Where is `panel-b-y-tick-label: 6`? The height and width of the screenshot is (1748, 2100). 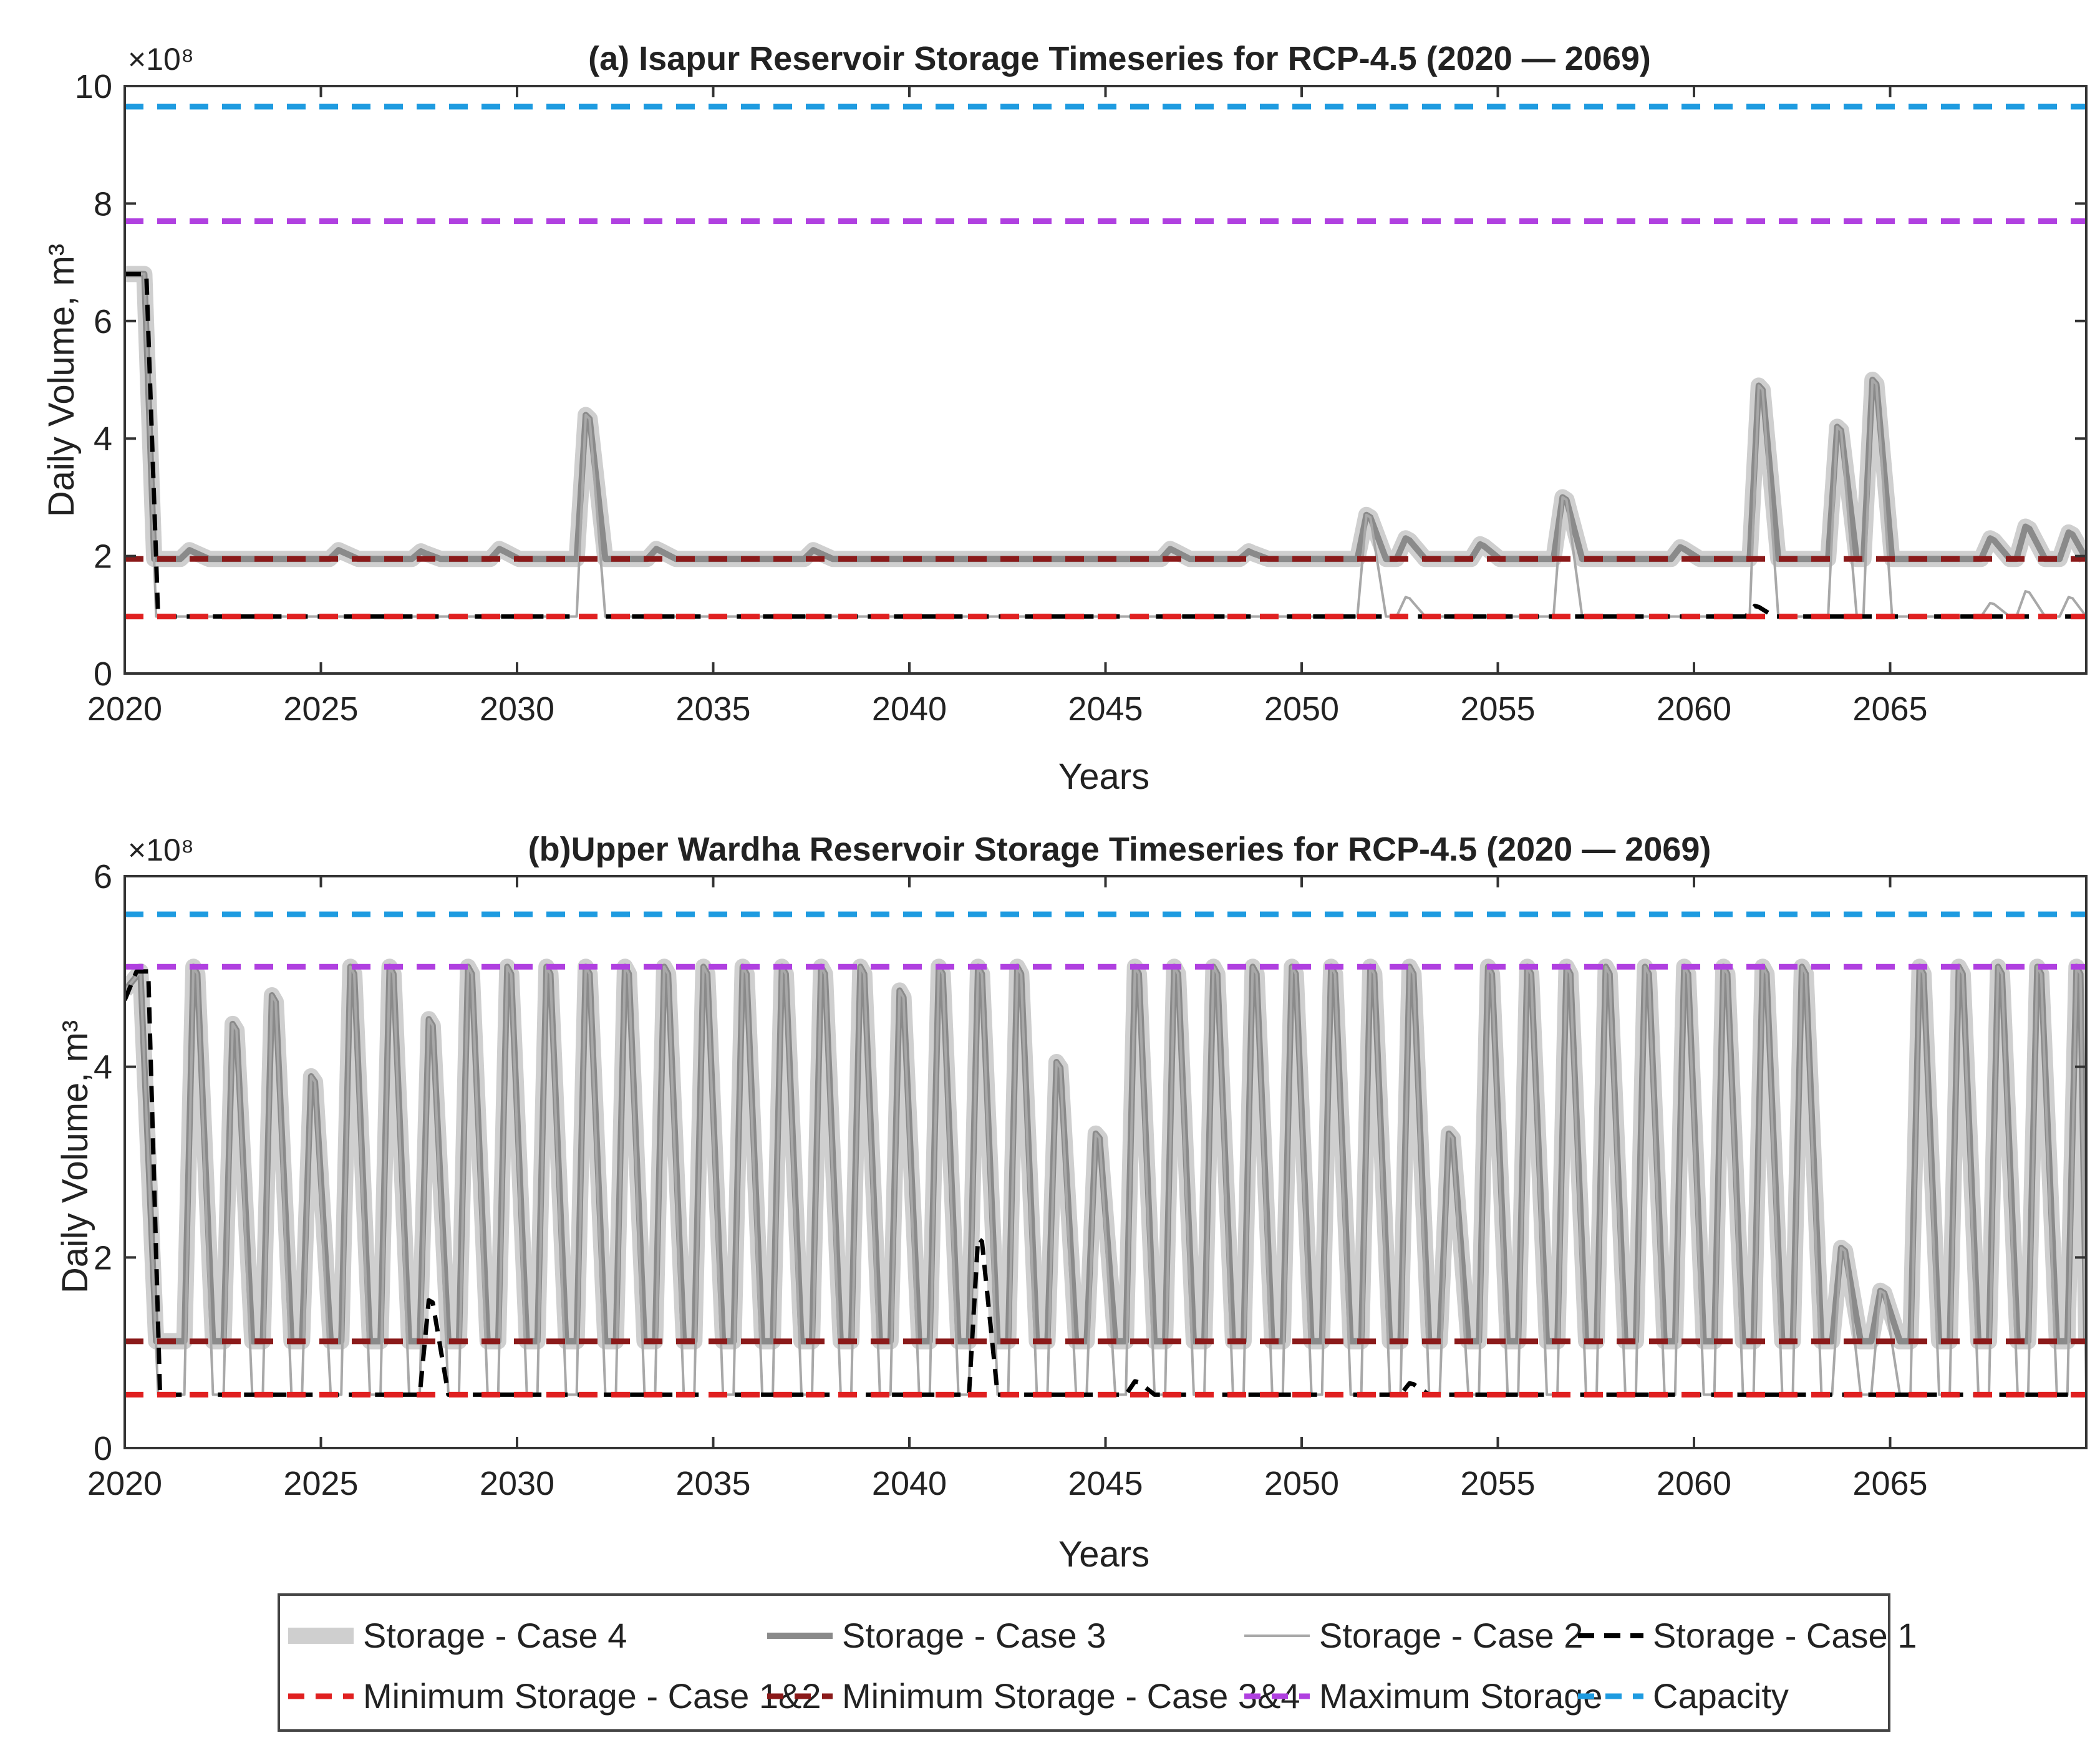
panel-b-y-tick-label: 6 is located at coordinates (103, 877).